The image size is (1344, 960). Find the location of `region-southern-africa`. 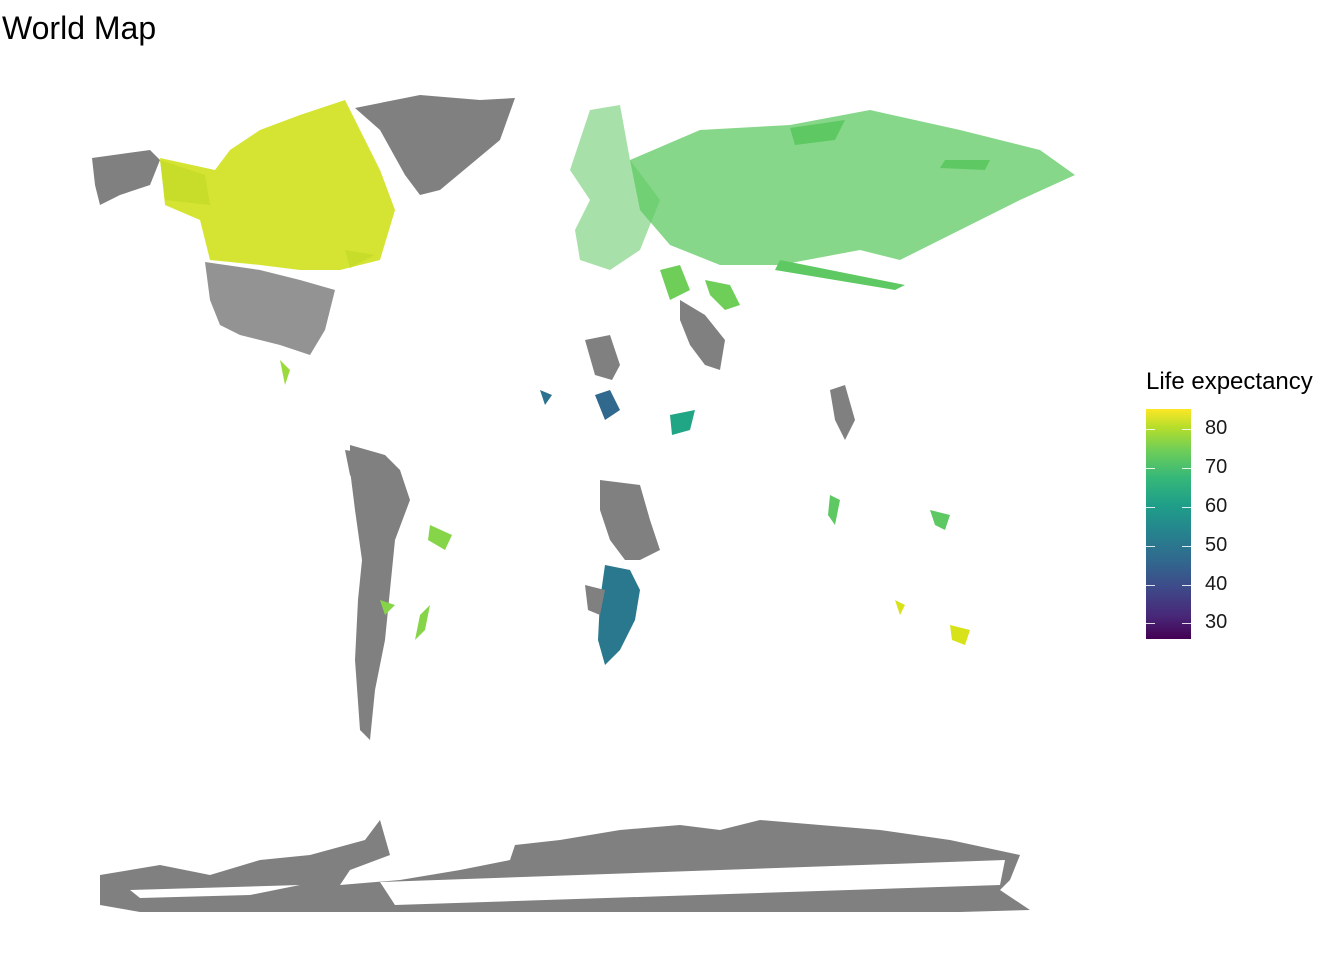

region-southern-africa is located at coordinates (619, 615).